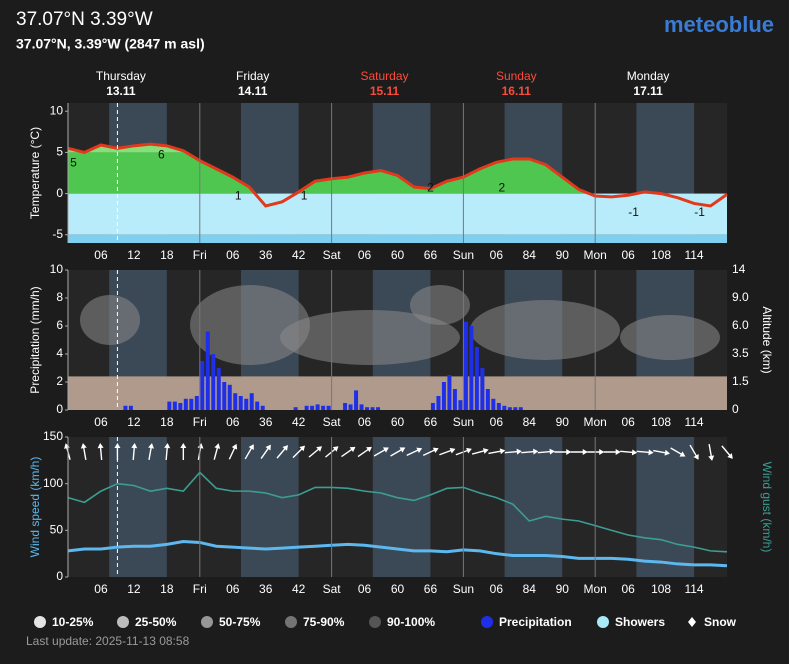 The height and width of the screenshot is (664, 789). Describe the element at coordinates (253, 91) in the screenshot. I see `day-date: 14.11` at that location.